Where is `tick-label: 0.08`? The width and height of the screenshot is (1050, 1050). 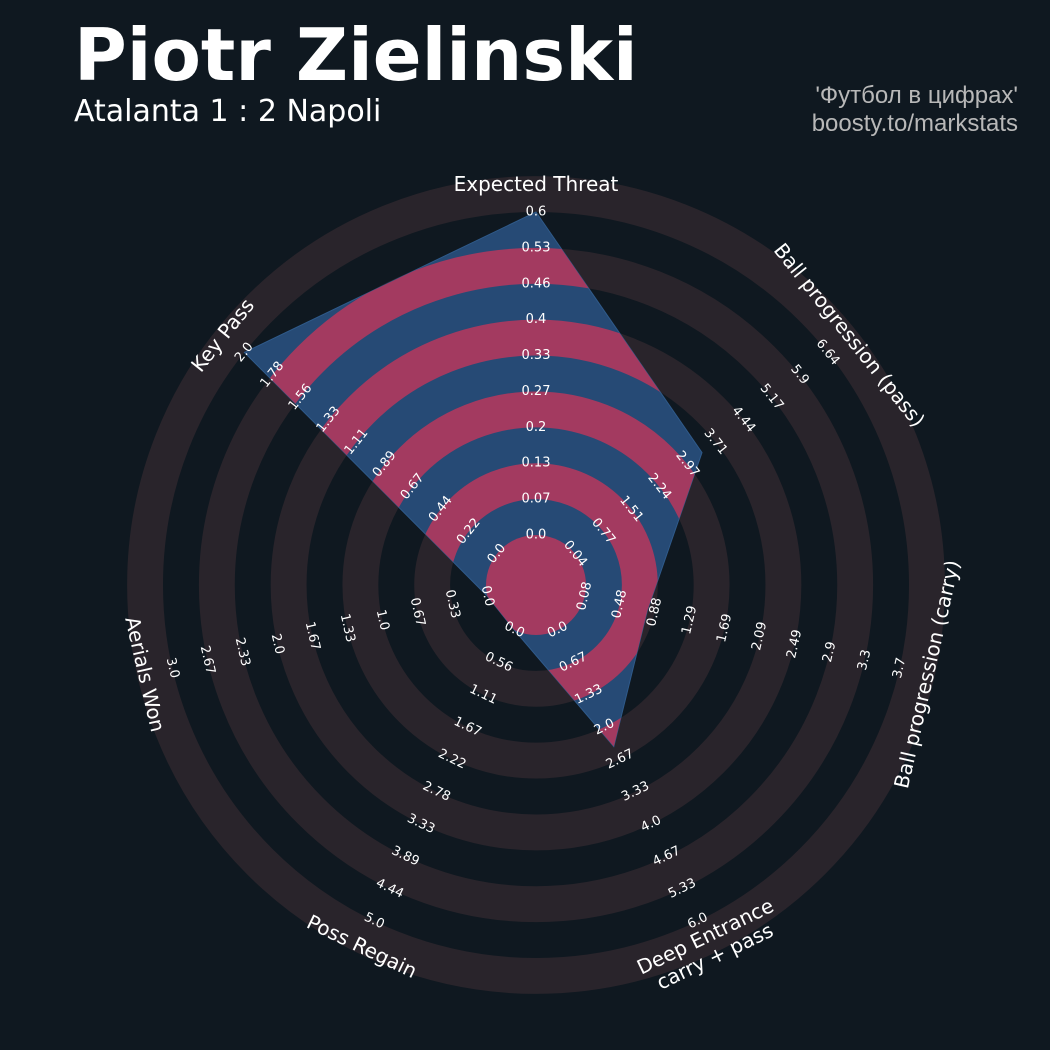 tick-label: 0.08 is located at coordinates (584, 596).